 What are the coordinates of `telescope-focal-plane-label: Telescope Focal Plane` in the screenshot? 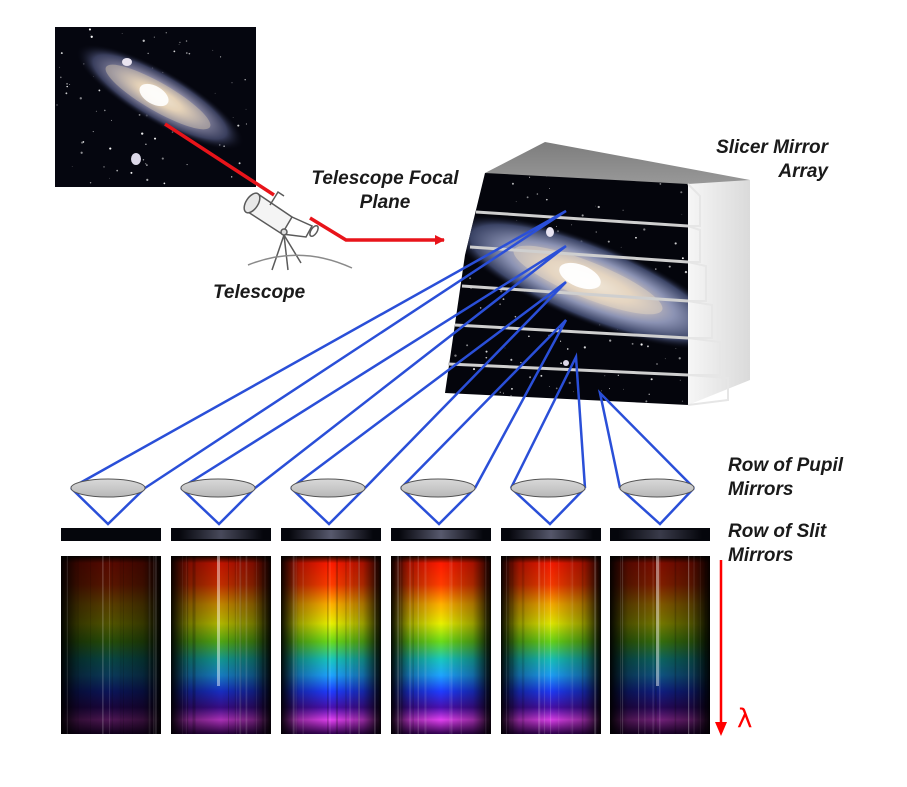 It's located at (385, 191).